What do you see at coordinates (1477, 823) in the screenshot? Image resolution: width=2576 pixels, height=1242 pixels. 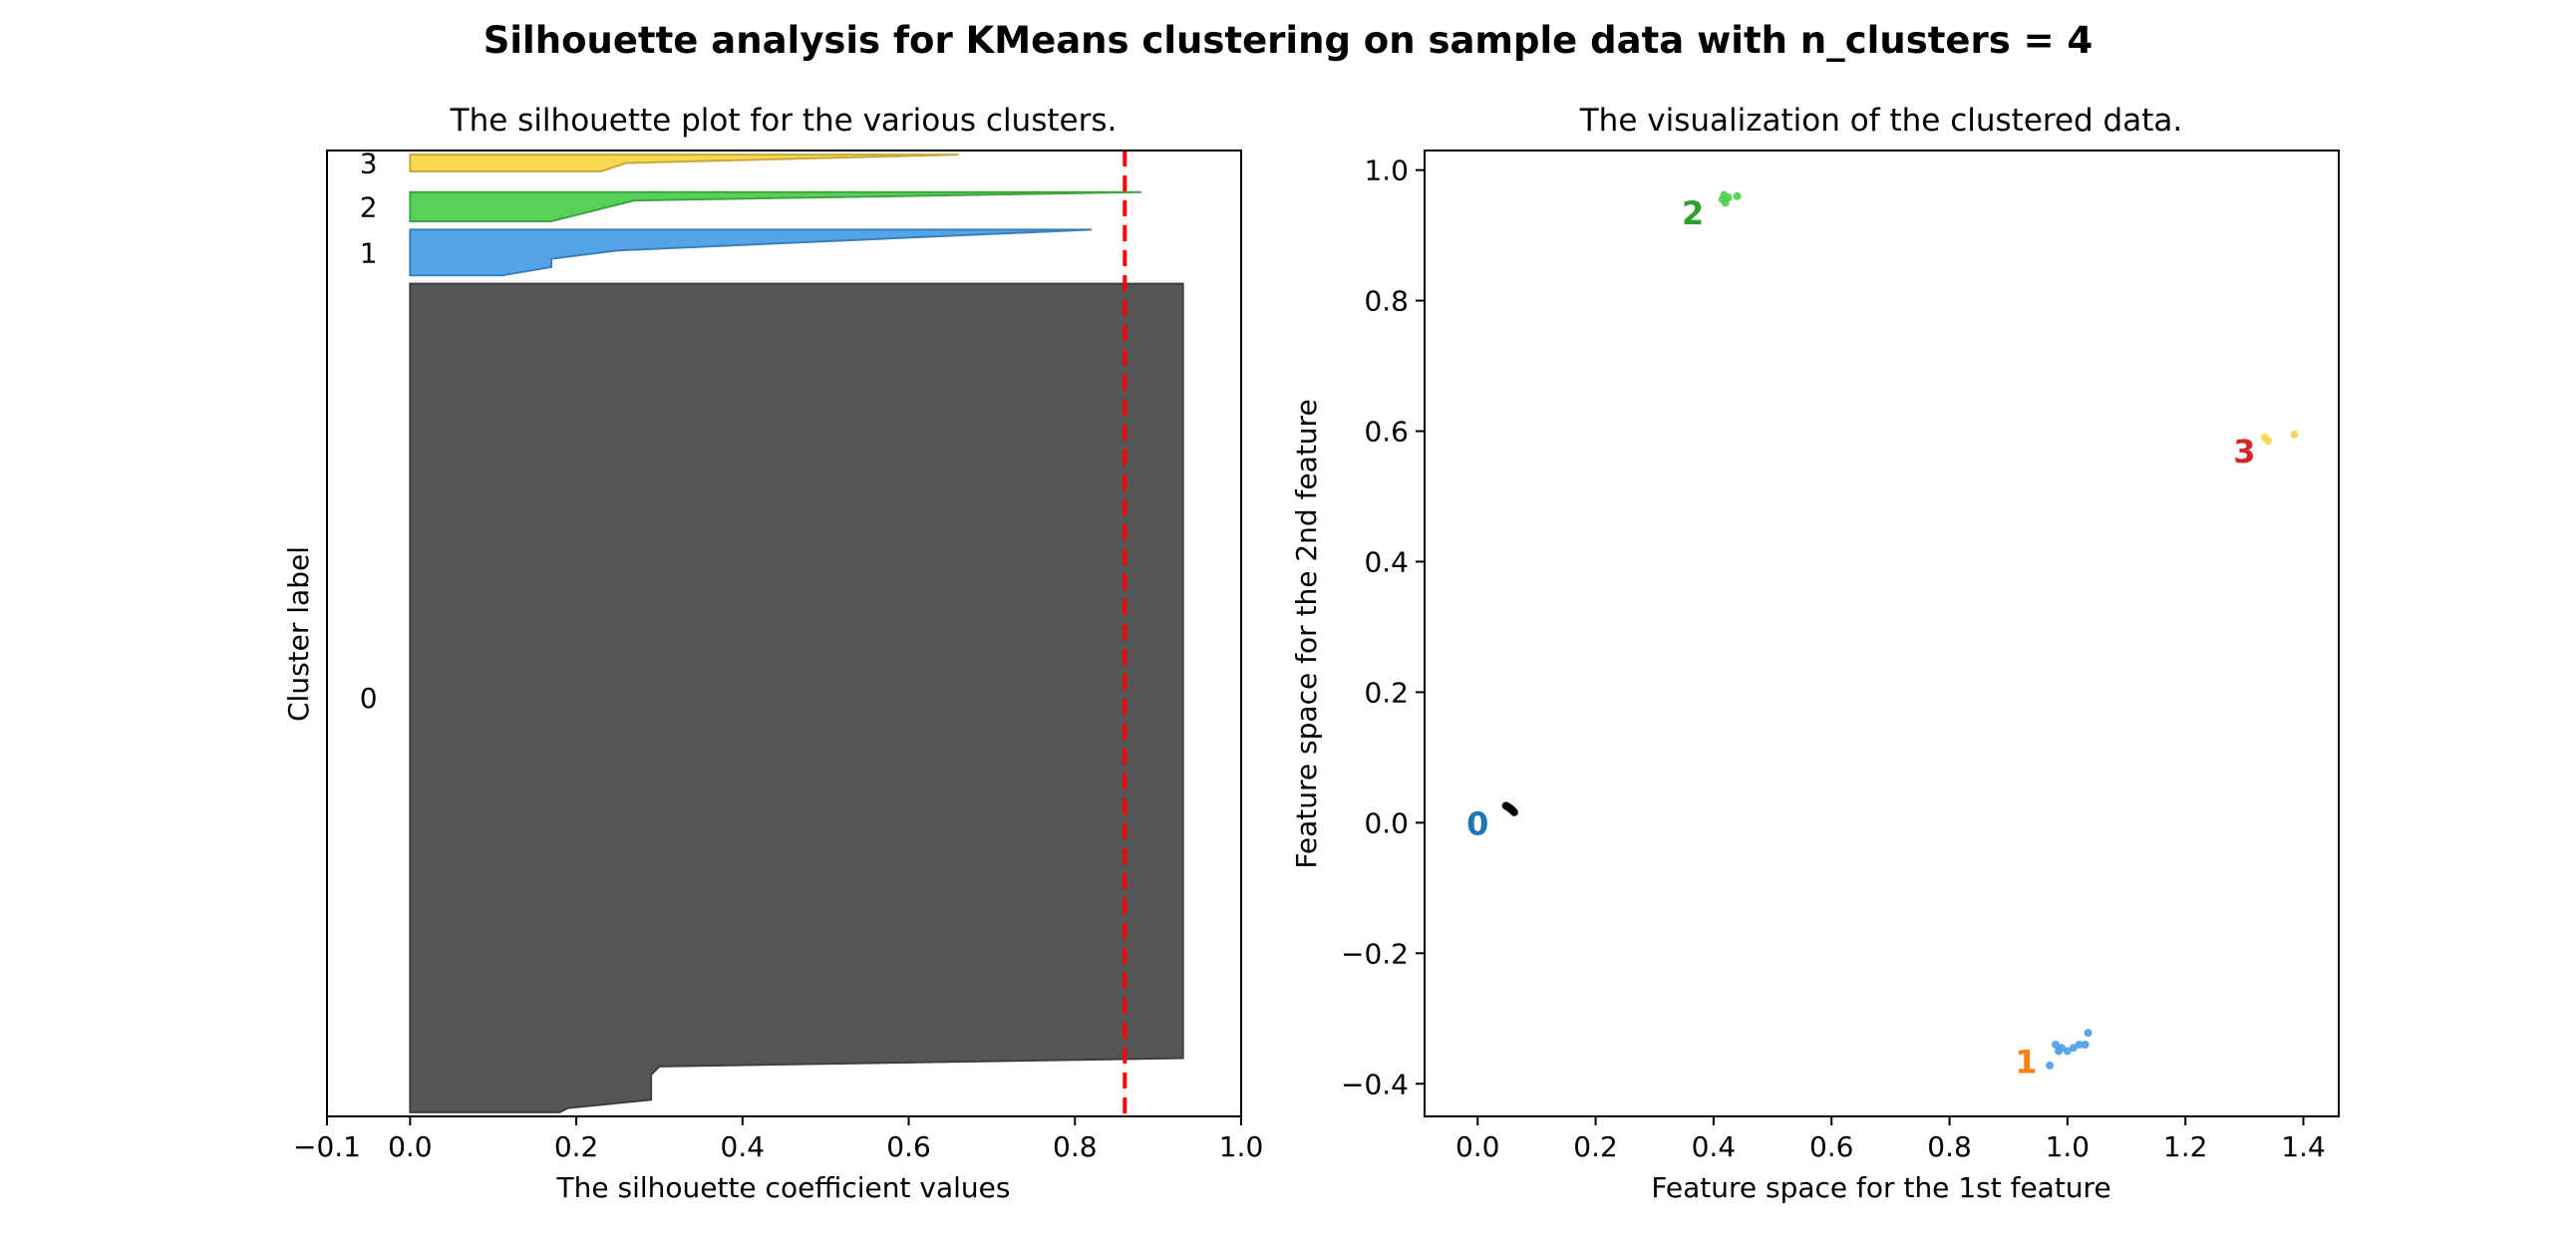 I see `cluster-center-label-0: 0` at bounding box center [1477, 823].